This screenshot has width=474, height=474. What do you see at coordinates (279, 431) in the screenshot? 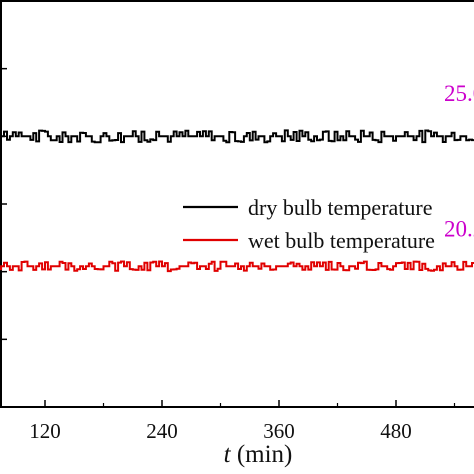
I see `x-tick-label: 360` at bounding box center [279, 431].